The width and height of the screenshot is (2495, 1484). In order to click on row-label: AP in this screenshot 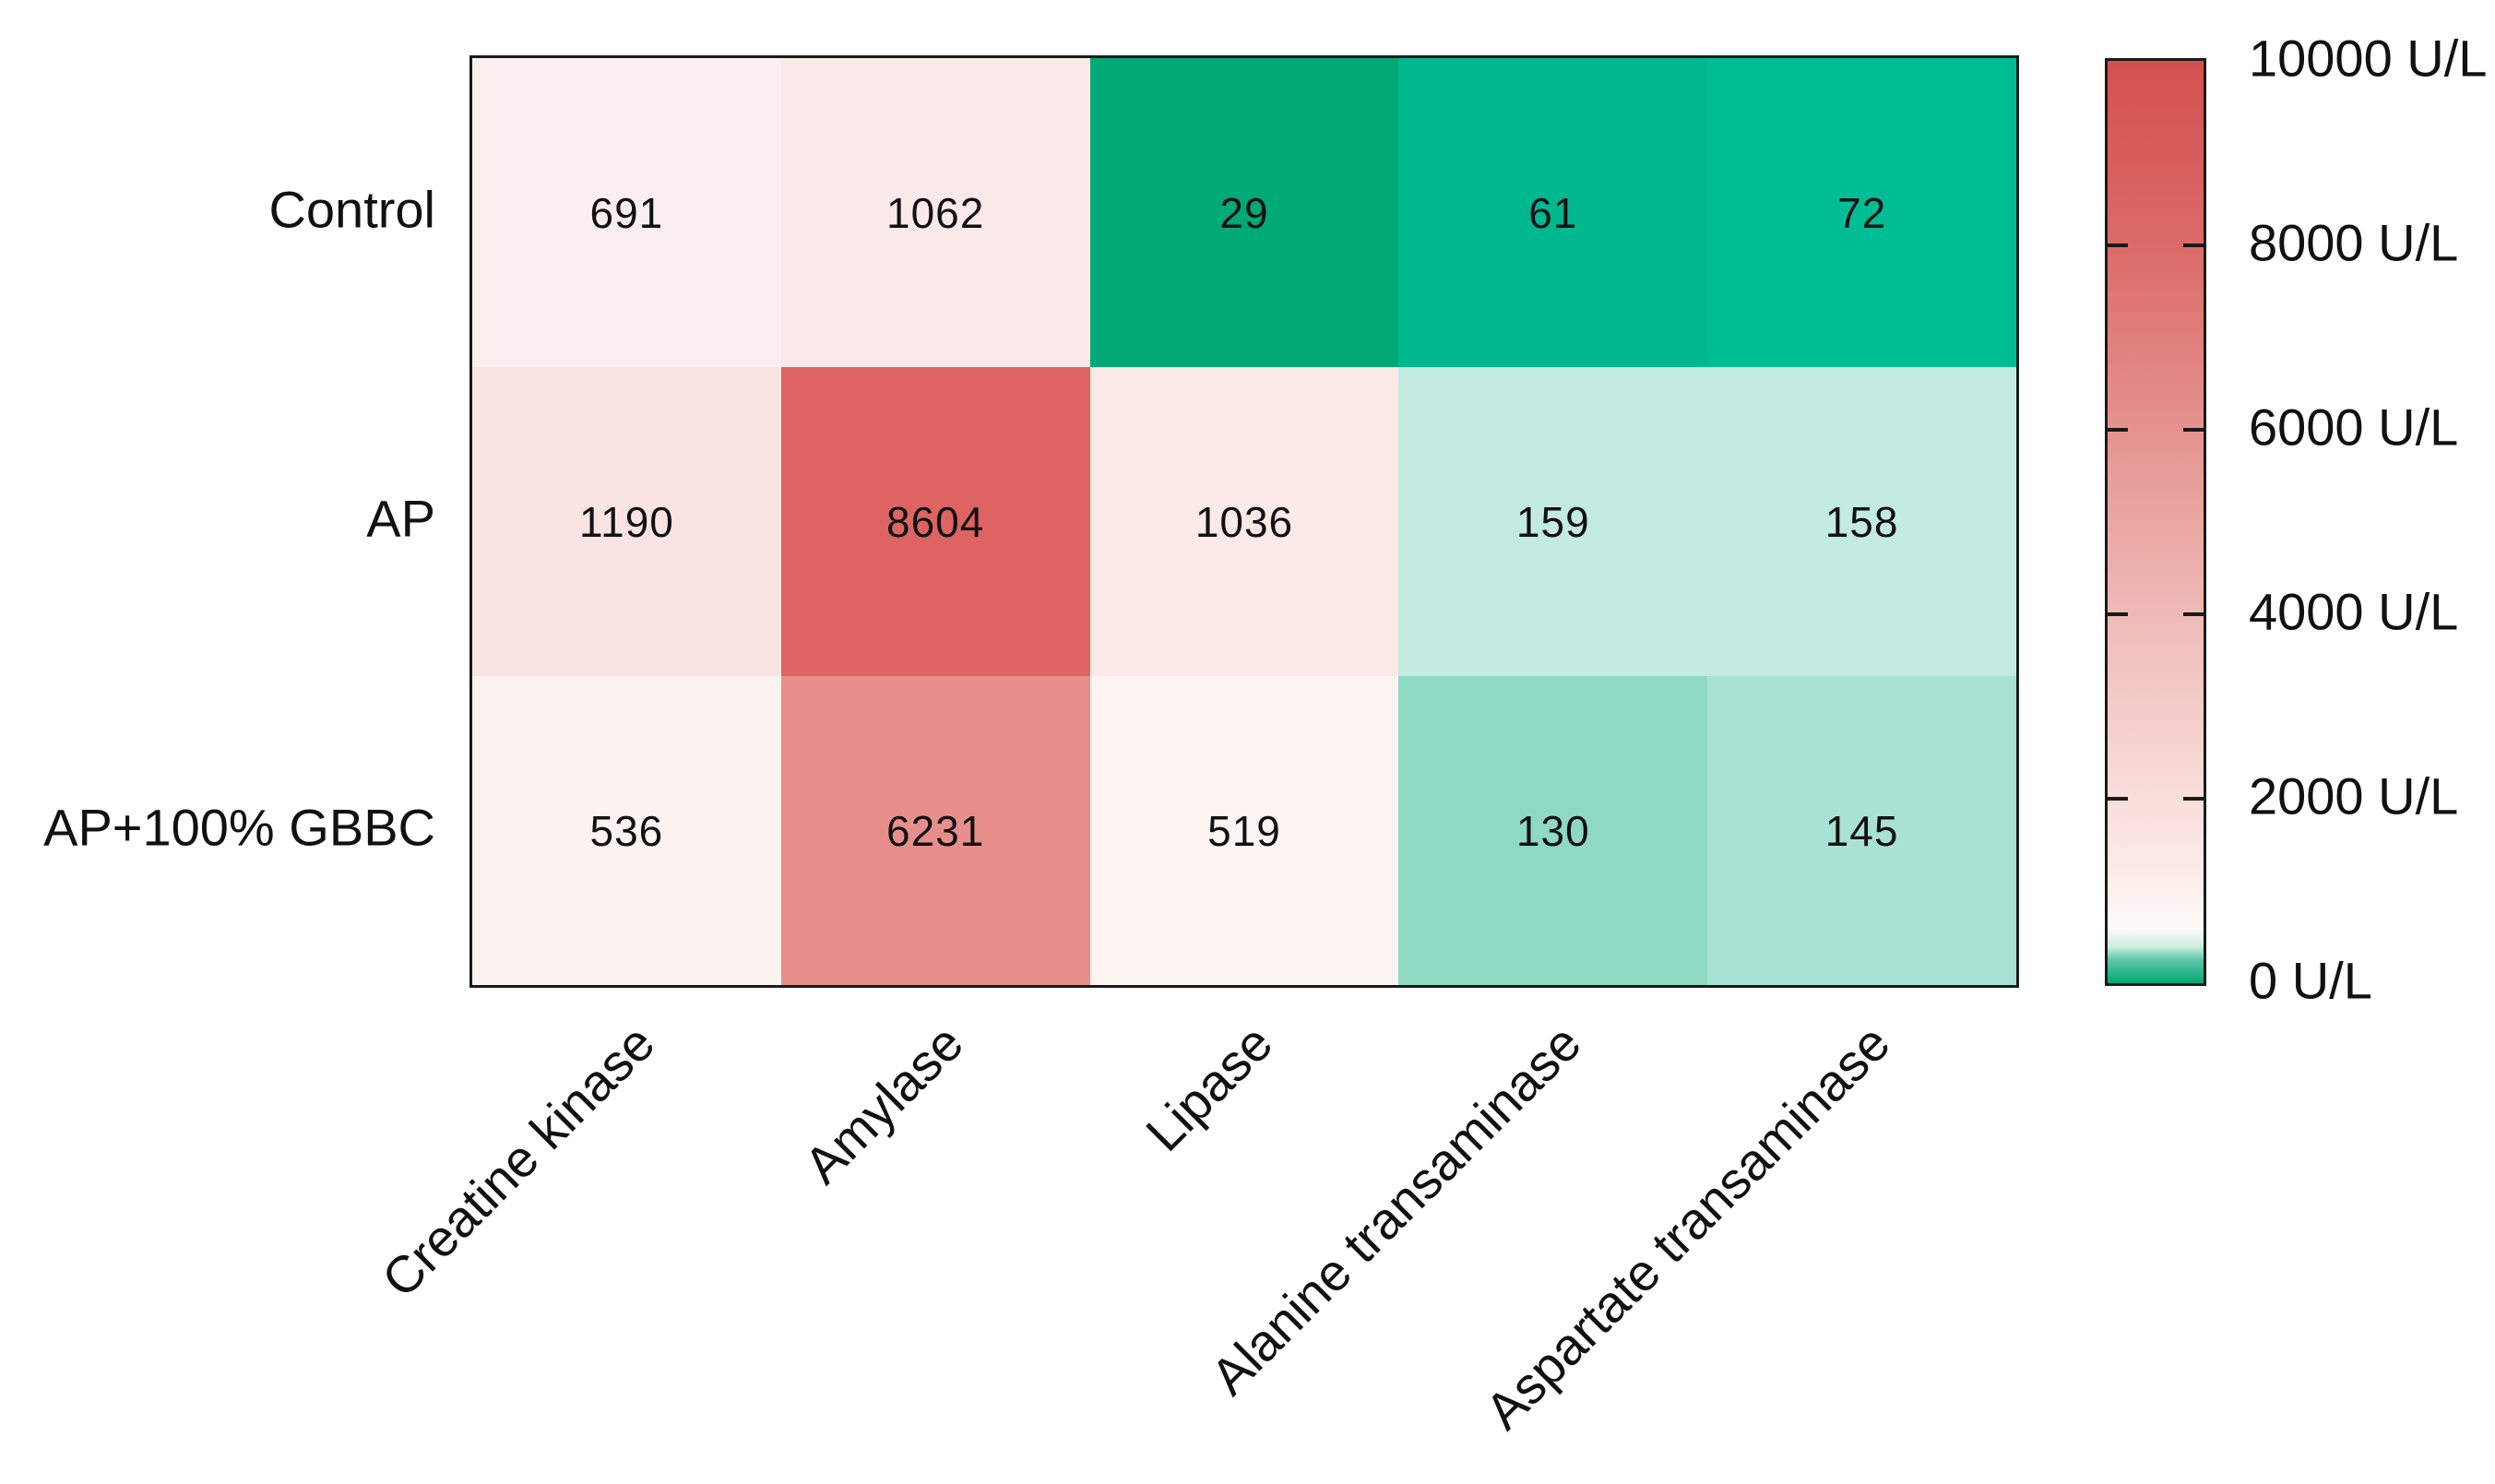, I will do `click(401, 518)`.